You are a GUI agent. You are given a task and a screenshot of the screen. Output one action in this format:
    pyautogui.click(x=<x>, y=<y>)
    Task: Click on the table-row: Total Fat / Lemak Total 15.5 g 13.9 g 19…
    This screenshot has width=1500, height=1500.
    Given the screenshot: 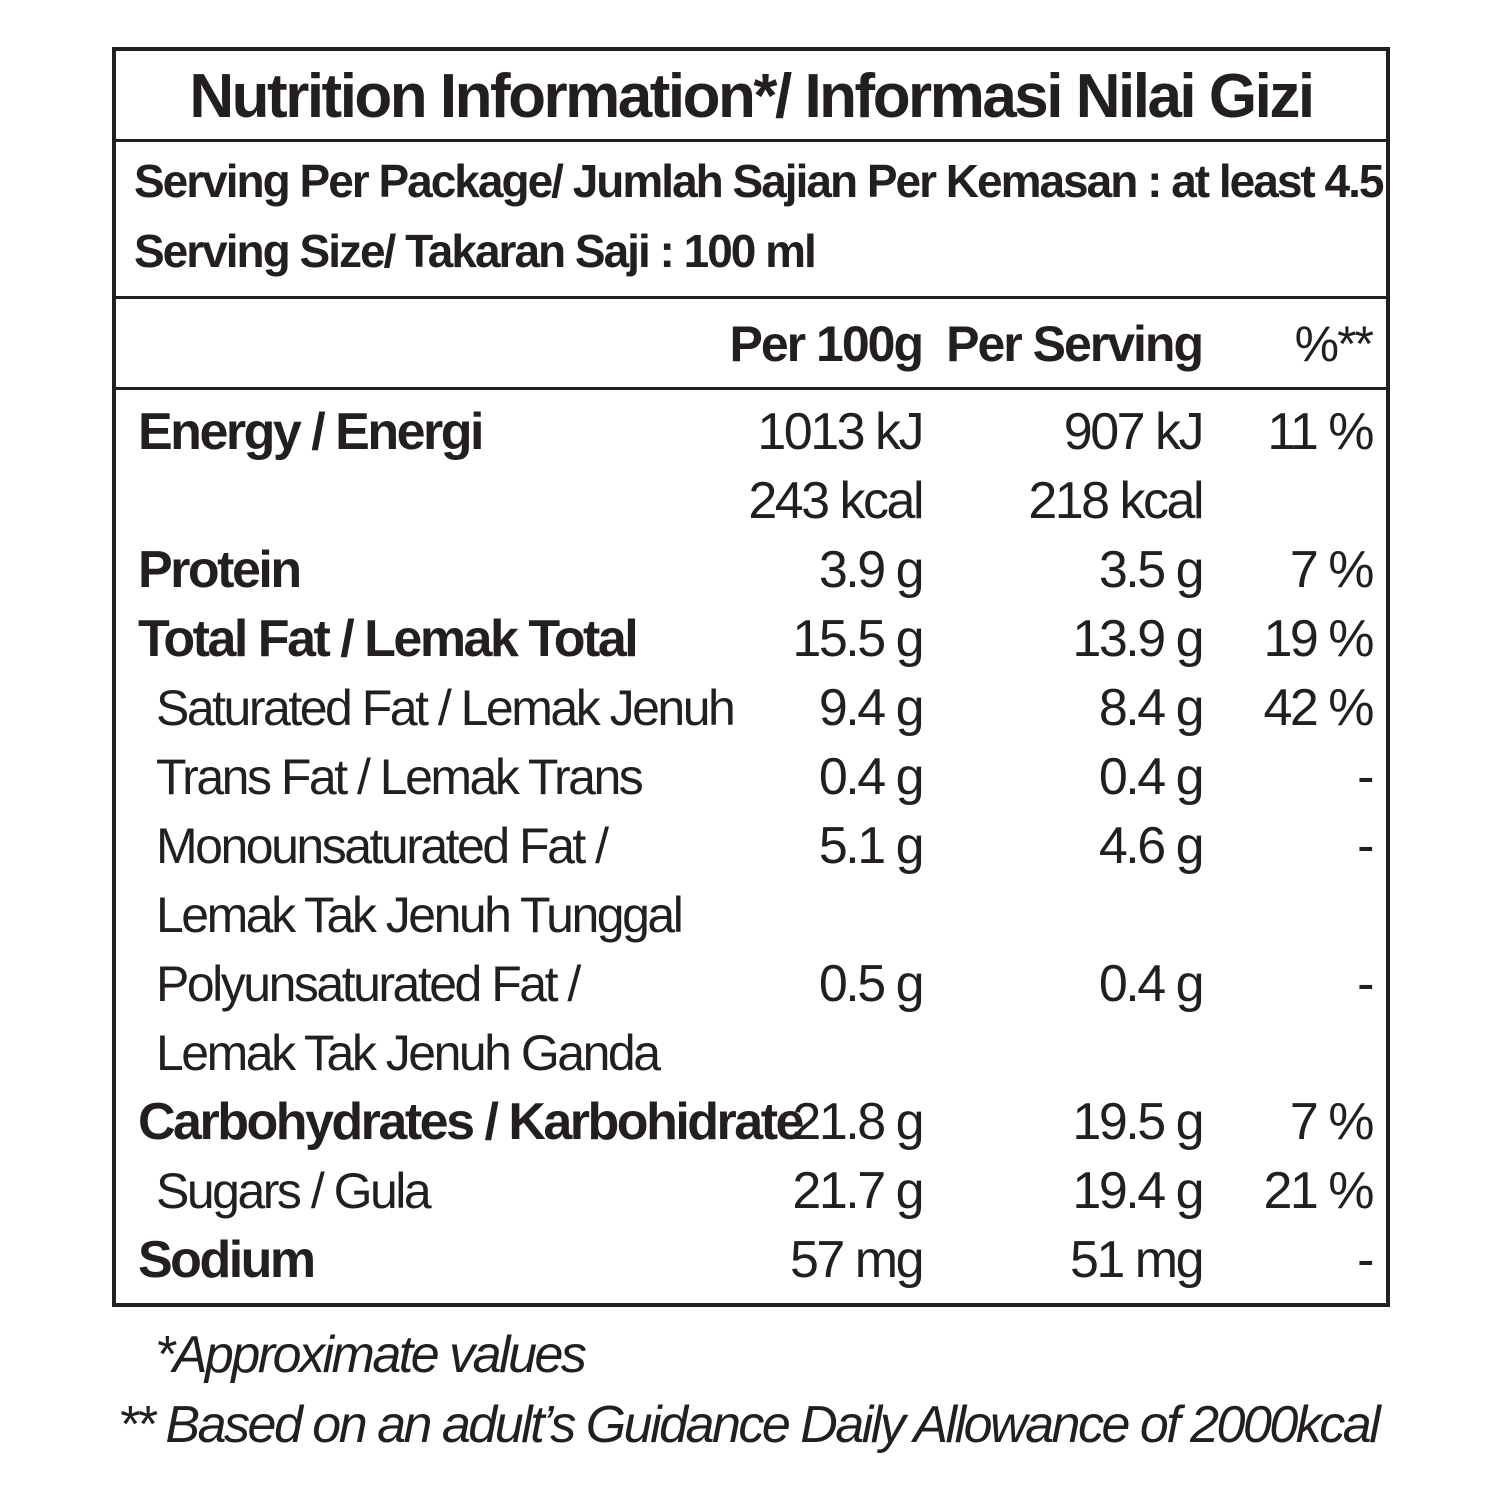 What is the action you would take?
    pyautogui.click(x=751, y=639)
    